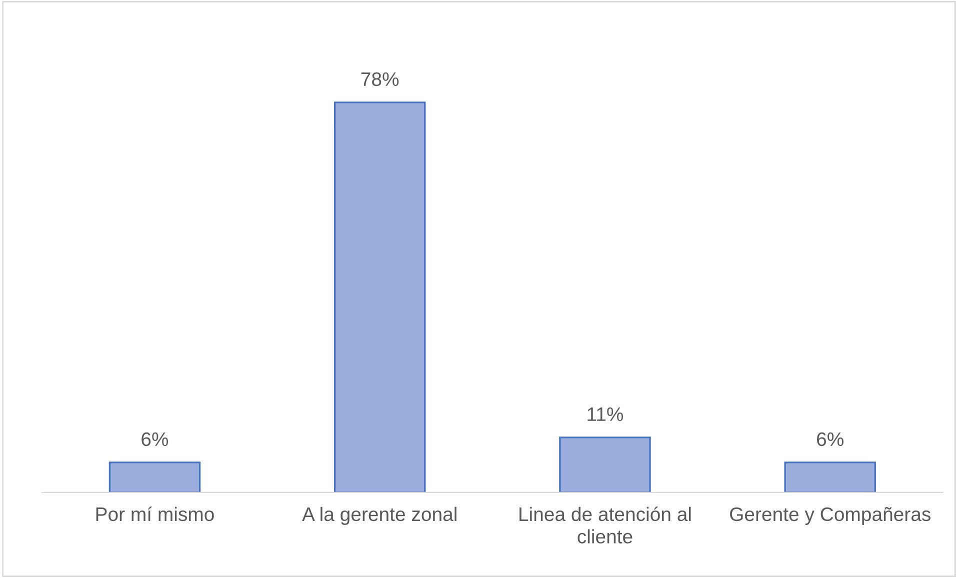 This screenshot has width=958, height=578. Describe the element at coordinates (155, 514) in the screenshot. I see `x-tick-label: Por mí mismo` at that location.